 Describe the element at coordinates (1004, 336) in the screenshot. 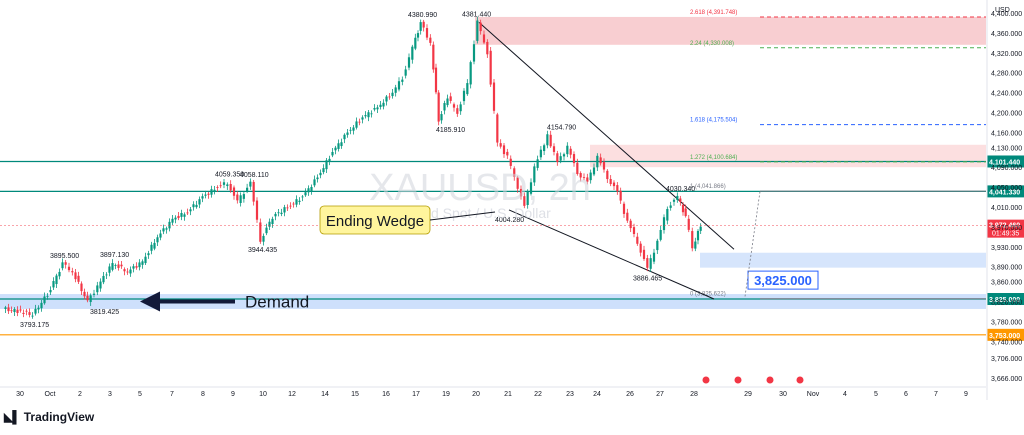

I see `level-price-label: 3,753.000` at that location.